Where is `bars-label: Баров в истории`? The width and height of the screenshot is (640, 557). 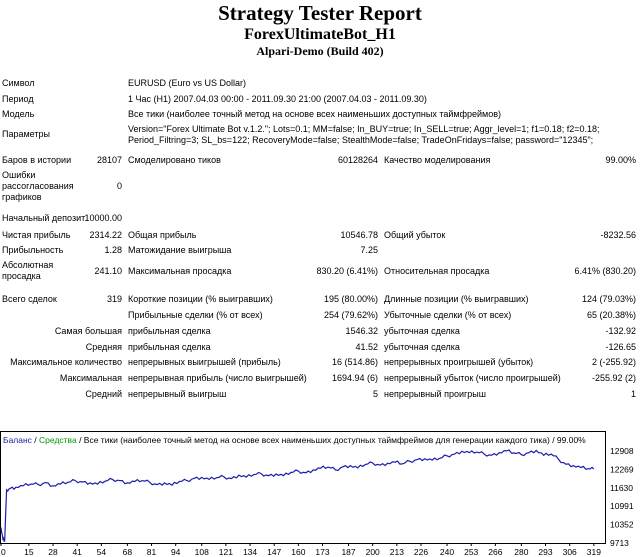 bars-label: Баров в истории is located at coordinates (37, 160).